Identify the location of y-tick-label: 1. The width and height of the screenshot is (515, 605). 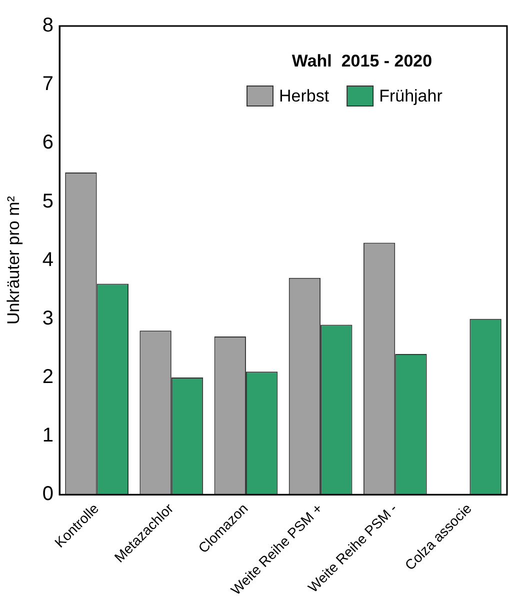
(48, 435).